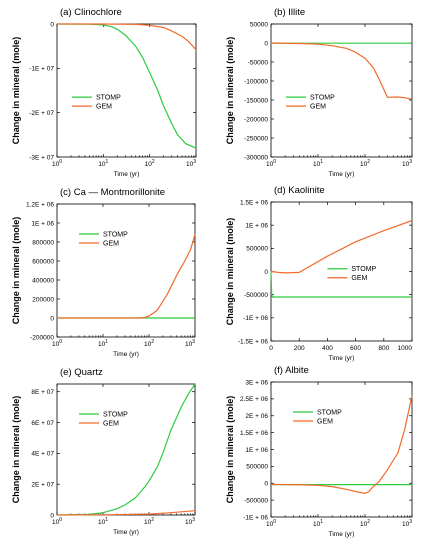  What do you see at coordinates (254, 399) in the screenshot?
I see `y-tick-label: 2.5E + 06` at bounding box center [254, 399].